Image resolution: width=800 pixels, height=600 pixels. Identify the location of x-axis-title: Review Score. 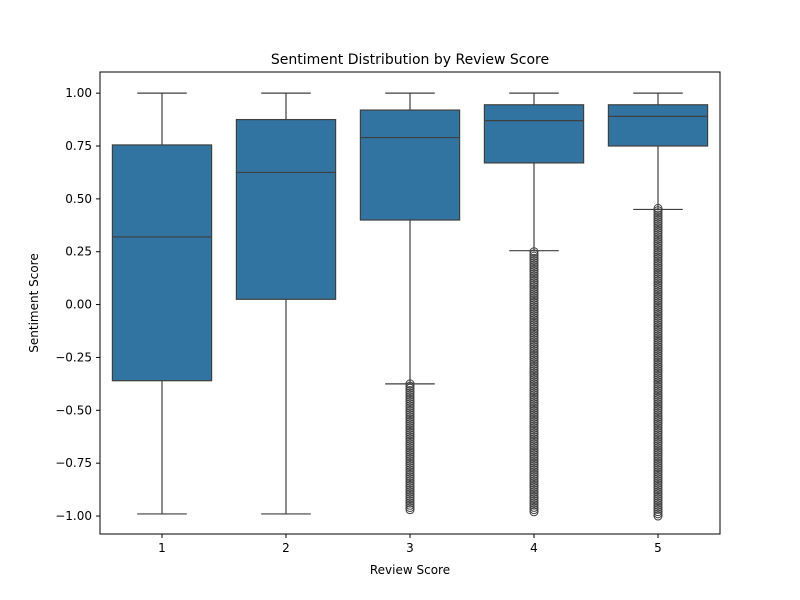
(410, 570).